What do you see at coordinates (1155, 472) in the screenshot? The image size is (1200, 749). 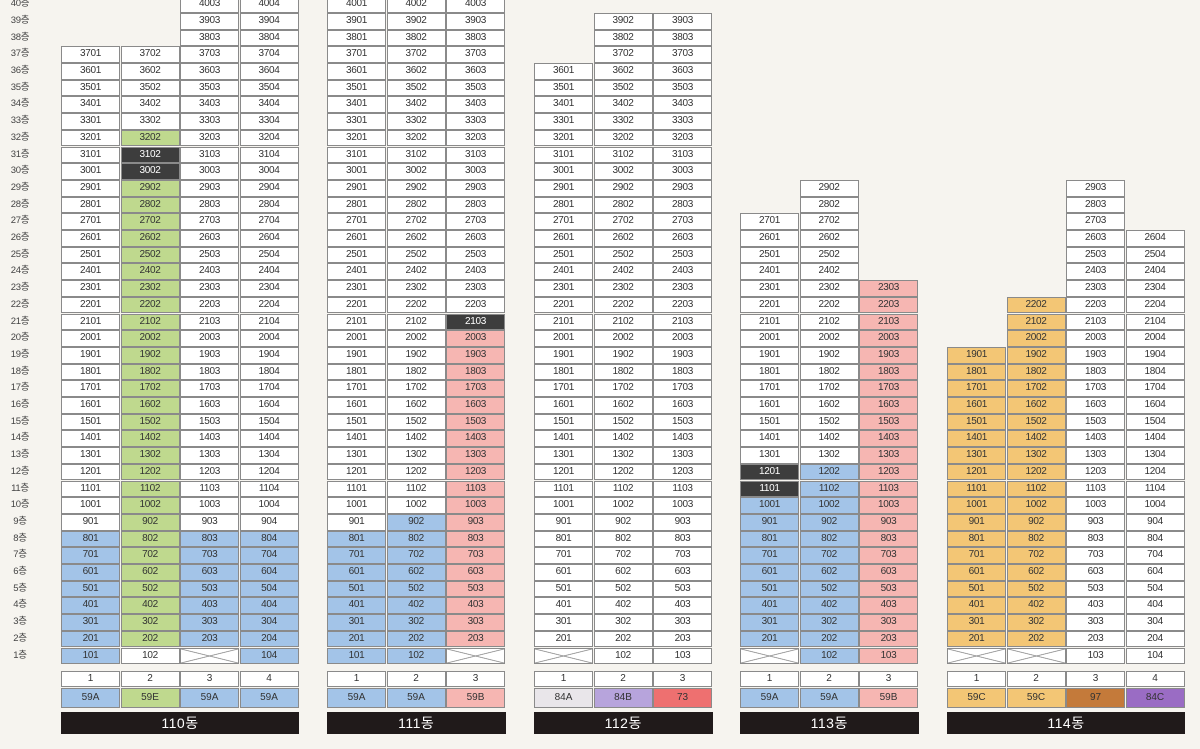 I see `unit-cell: 1204` at bounding box center [1155, 472].